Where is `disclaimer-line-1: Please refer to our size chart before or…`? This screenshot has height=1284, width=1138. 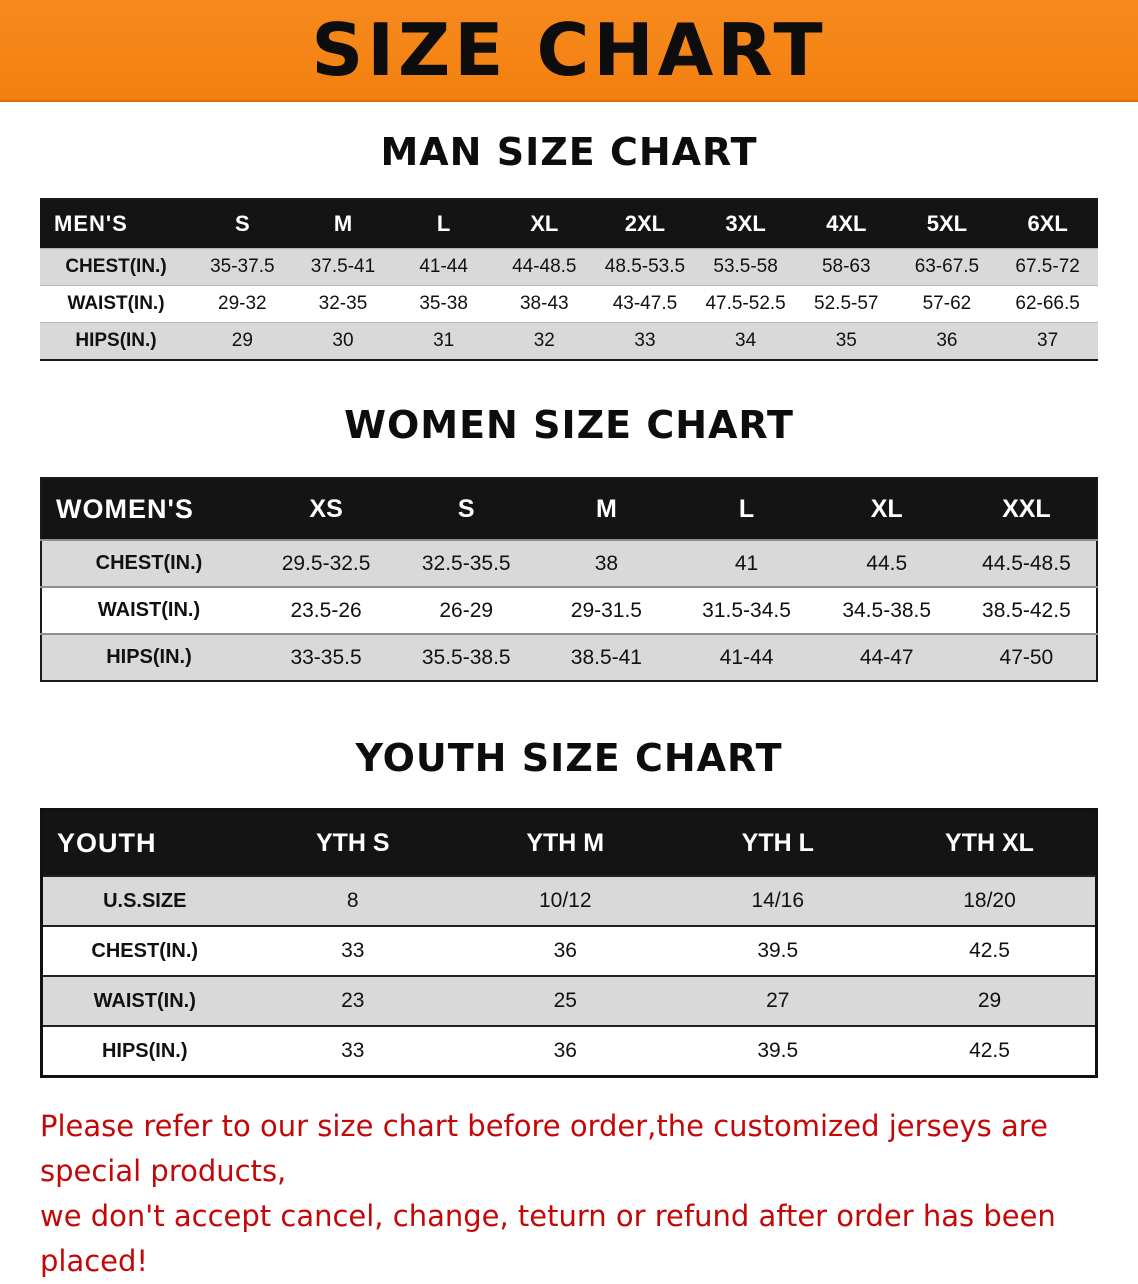 disclaimer-line-1: Please refer to our size chart before or… is located at coordinates (544, 1148).